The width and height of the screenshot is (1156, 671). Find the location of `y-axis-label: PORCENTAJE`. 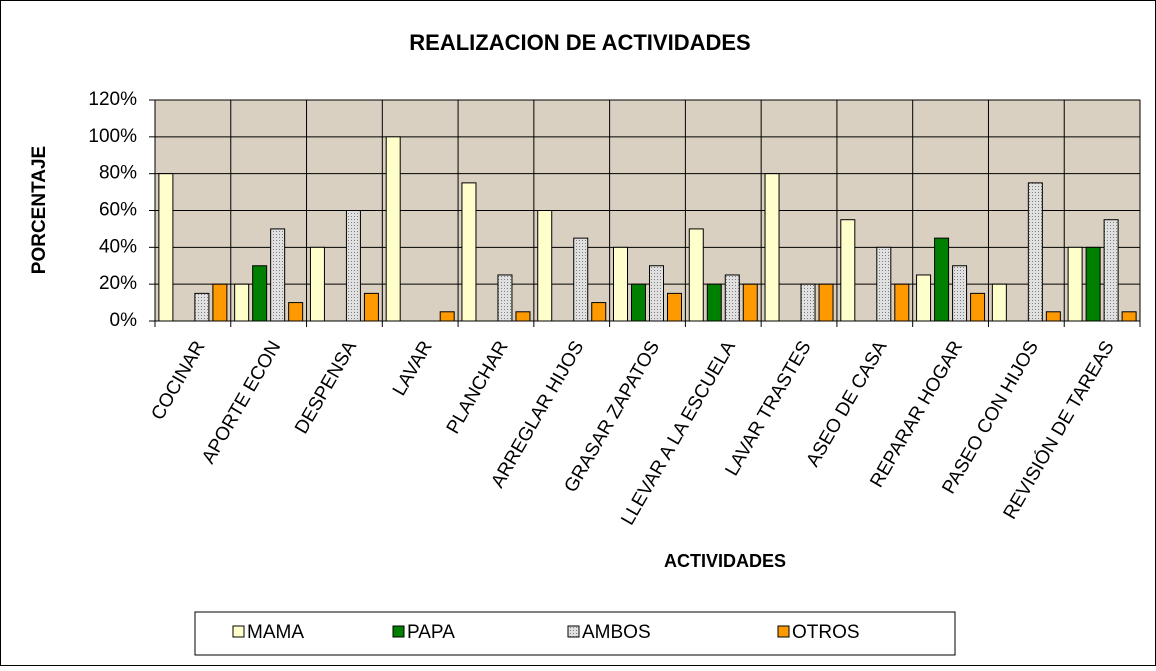

y-axis-label: PORCENTAJE is located at coordinates (39, 210).